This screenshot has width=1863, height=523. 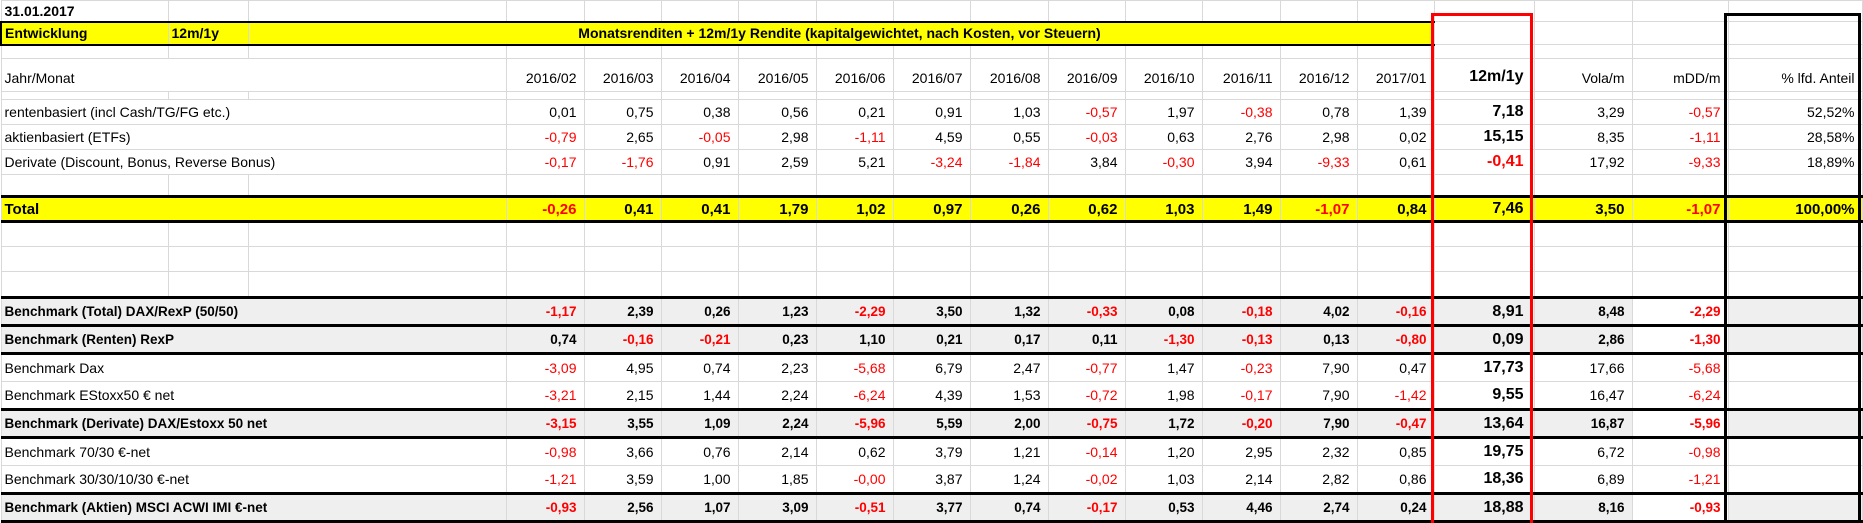 I want to click on month-value-cell: 5,59, so click(x=931, y=423).